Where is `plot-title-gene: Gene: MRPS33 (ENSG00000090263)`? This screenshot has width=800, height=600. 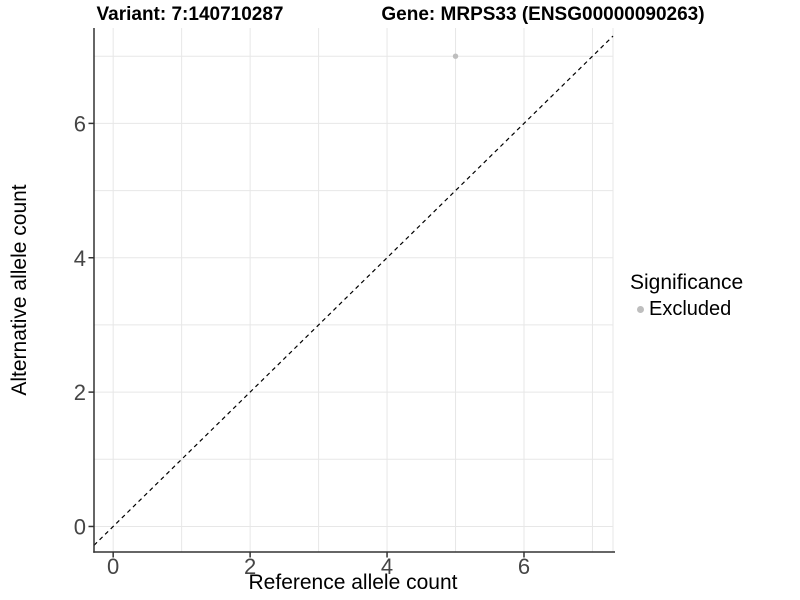 plot-title-gene: Gene: MRPS33 (ENSG00000090263) is located at coordinates (543, 14).